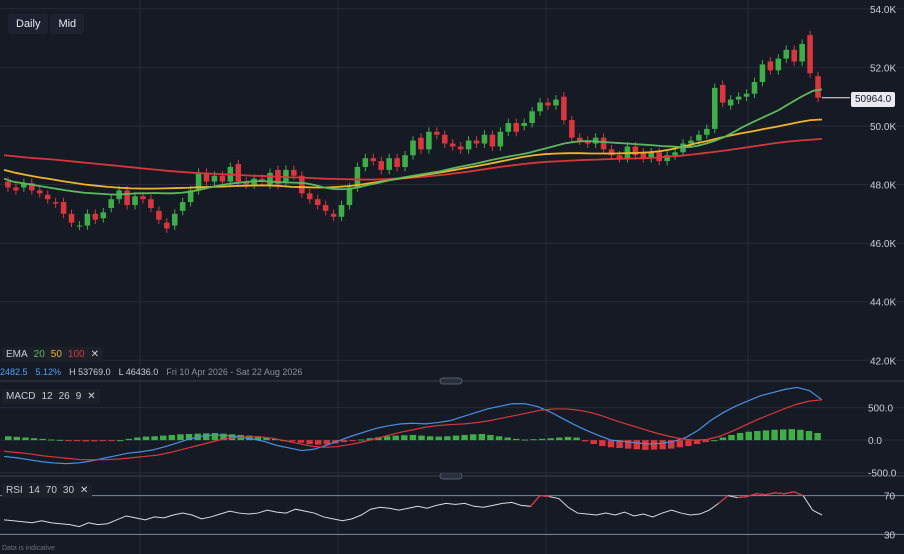 The image size is (904, 554). What do you see at coordinates (883, 68) in the screenshot?
I see `price-tick-label: 52.0K` at bounding box center [883, 68].